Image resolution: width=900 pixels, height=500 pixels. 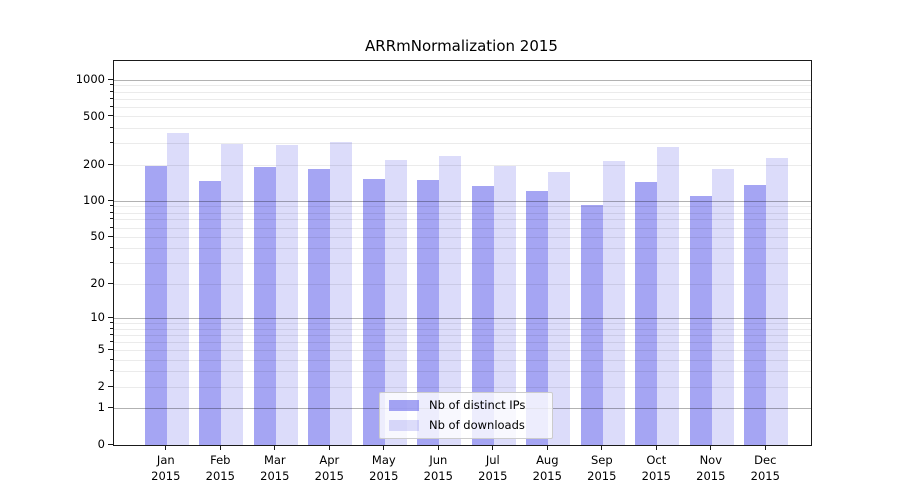 I want to click on y-tick-label-100: 100, so click(x=94, y=200).